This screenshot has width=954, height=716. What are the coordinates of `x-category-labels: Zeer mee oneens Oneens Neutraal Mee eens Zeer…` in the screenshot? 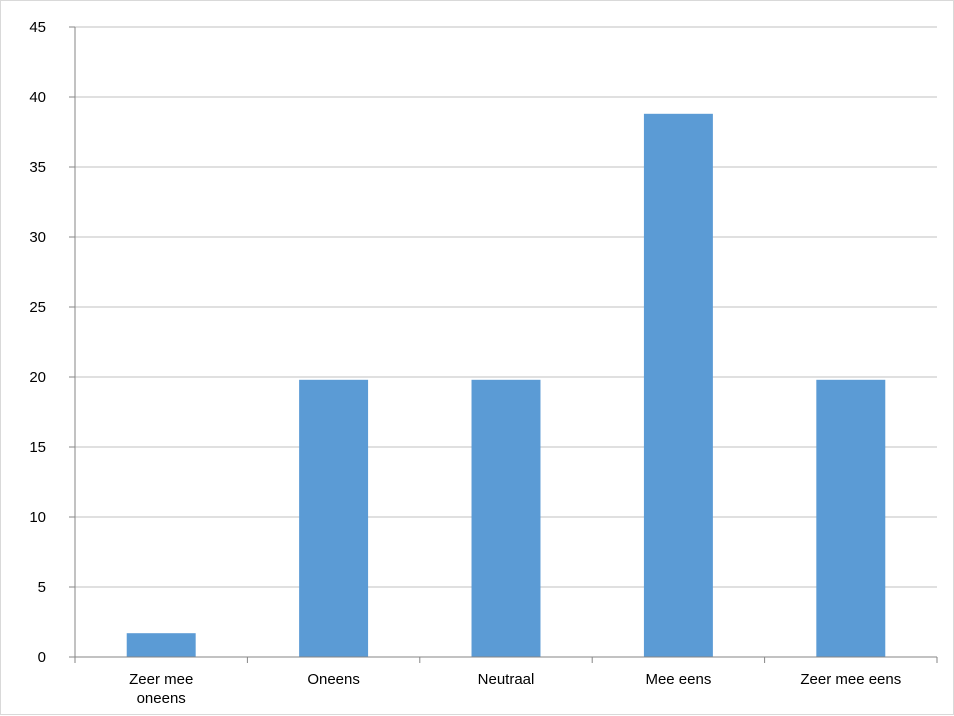 It's located at (515, 689).